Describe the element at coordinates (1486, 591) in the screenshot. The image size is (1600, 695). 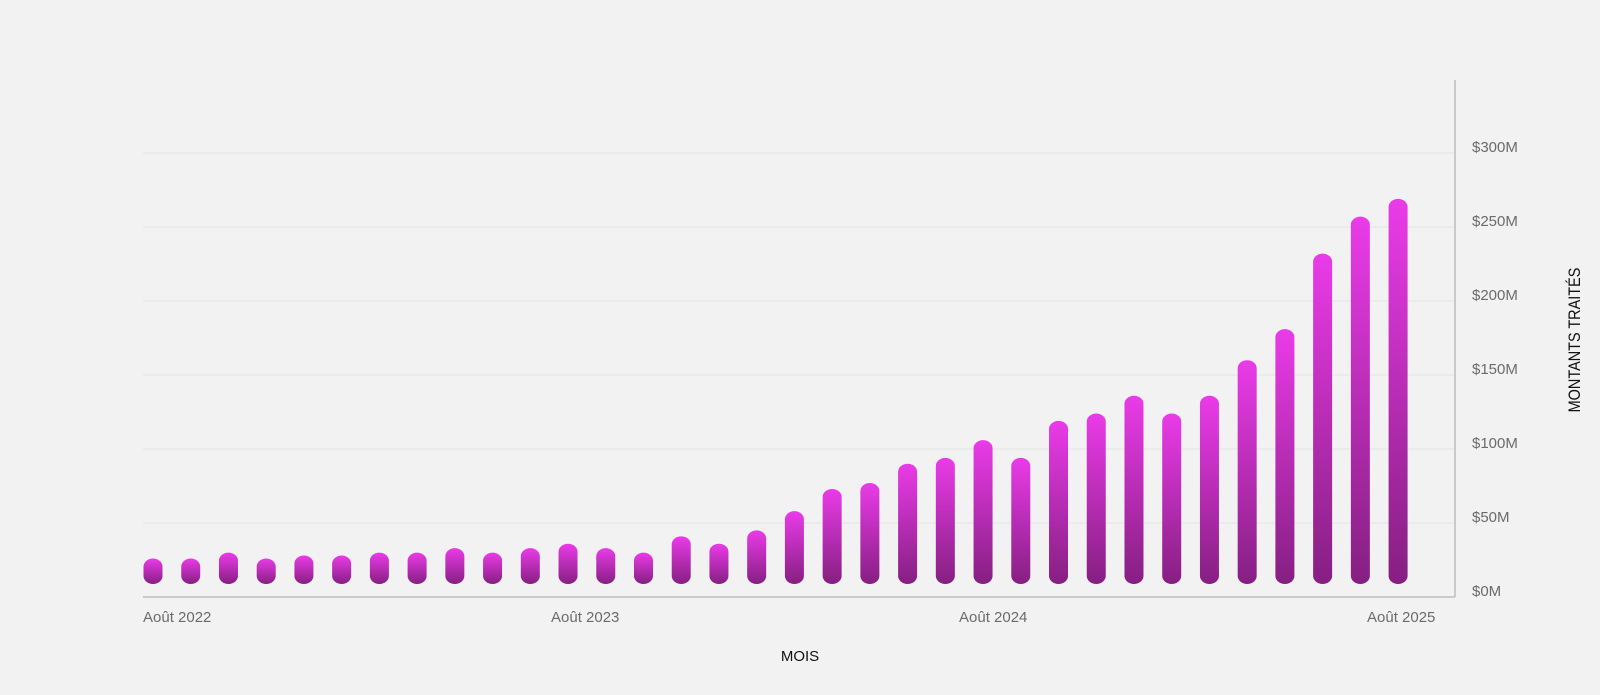
I see `y-tick-label: $0M` at that location.